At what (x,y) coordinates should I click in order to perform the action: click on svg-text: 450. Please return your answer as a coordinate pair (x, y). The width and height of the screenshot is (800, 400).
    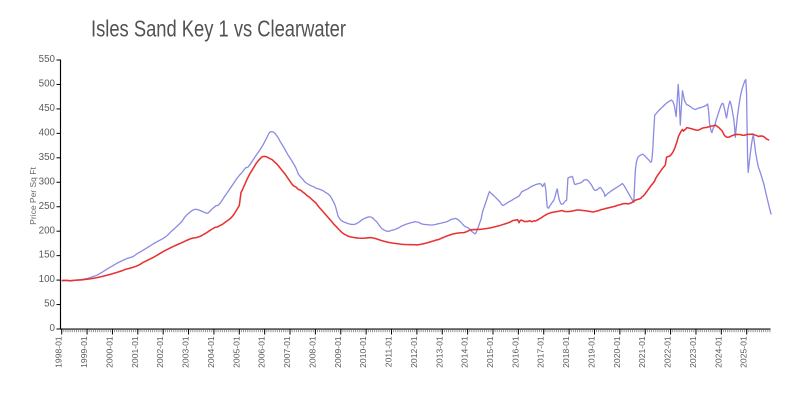
    Looking at the image, I should click on (47, 108).